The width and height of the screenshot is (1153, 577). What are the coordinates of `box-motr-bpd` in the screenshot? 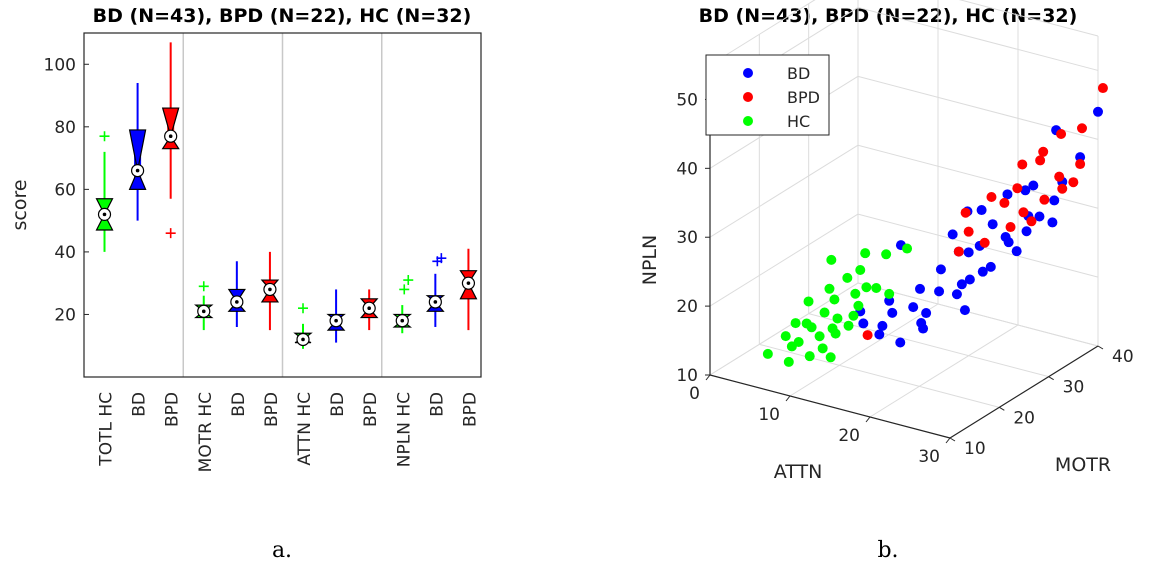 It's located at (270, 291).